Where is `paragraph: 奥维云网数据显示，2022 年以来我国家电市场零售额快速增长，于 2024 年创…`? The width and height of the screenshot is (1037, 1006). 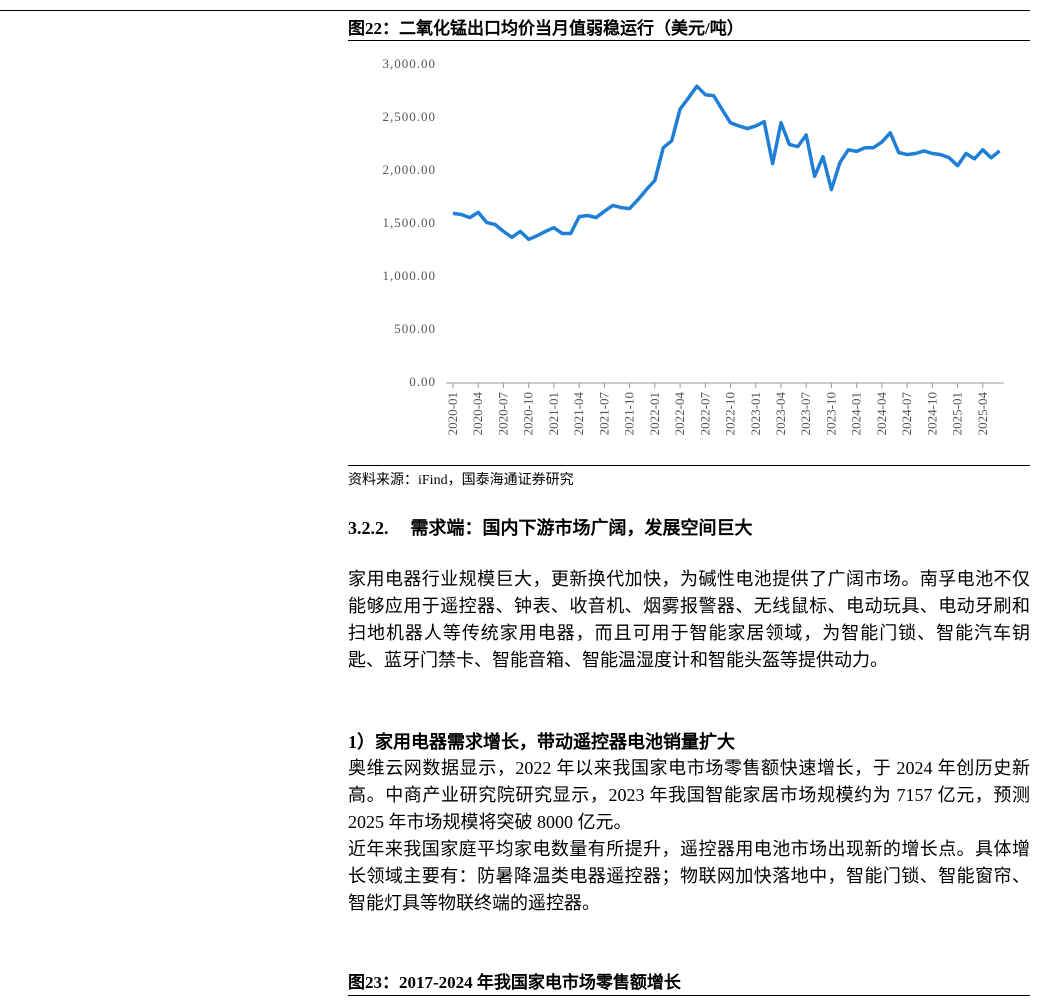
paragraph: 奥维云网数据显示，2022 年以来我国家电市场零售额快速增长，于 2024 年创… is located at coordinates (689, 795).